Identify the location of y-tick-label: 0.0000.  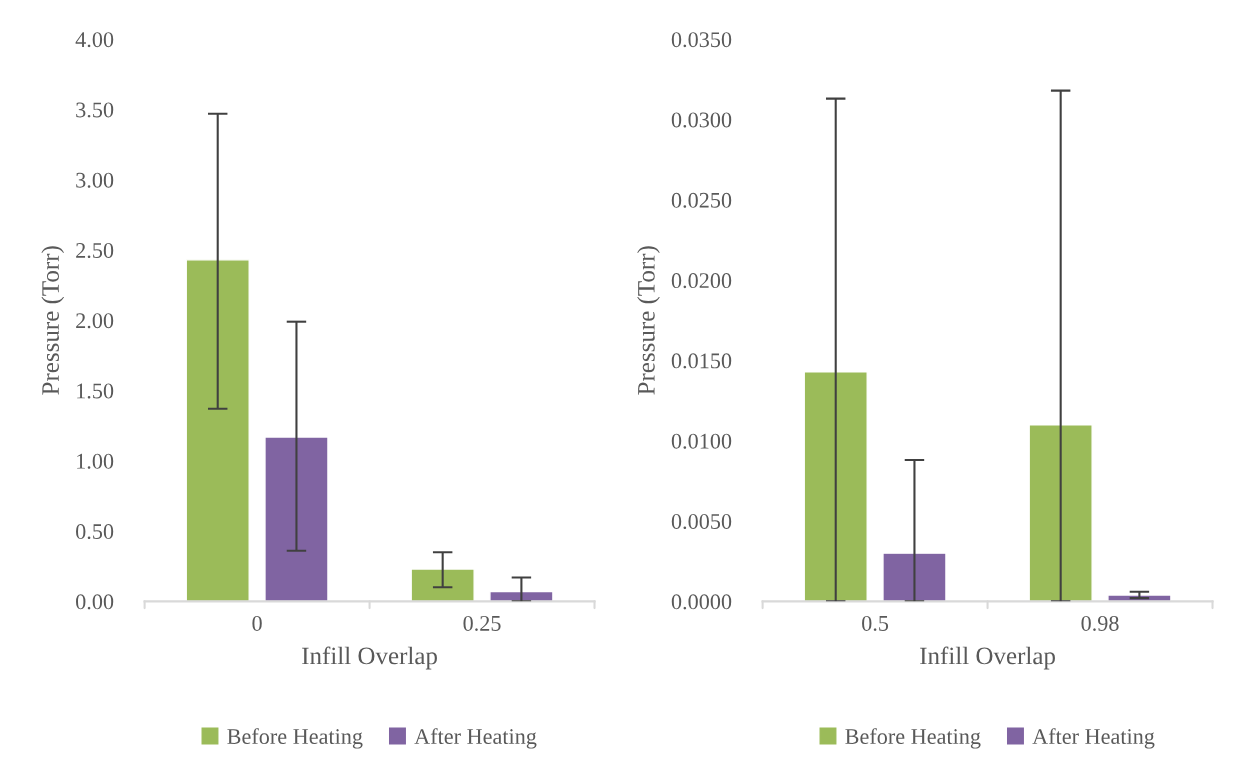
(701, 602).